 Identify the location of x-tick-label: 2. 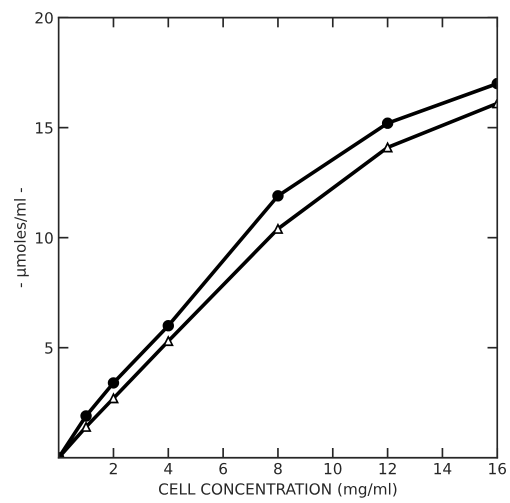
(113, 468).